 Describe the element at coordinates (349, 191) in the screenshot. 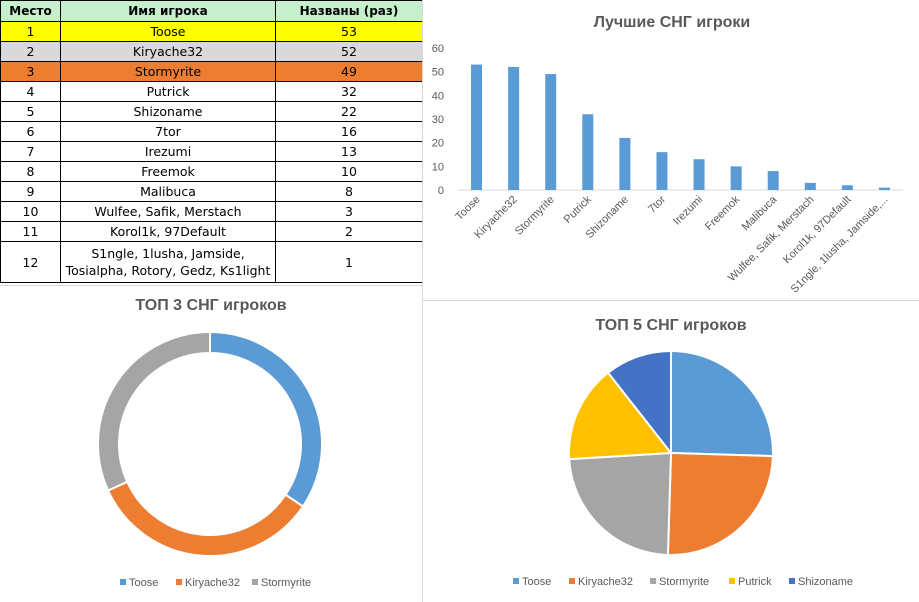

I see `cell-count: 8` at that location.